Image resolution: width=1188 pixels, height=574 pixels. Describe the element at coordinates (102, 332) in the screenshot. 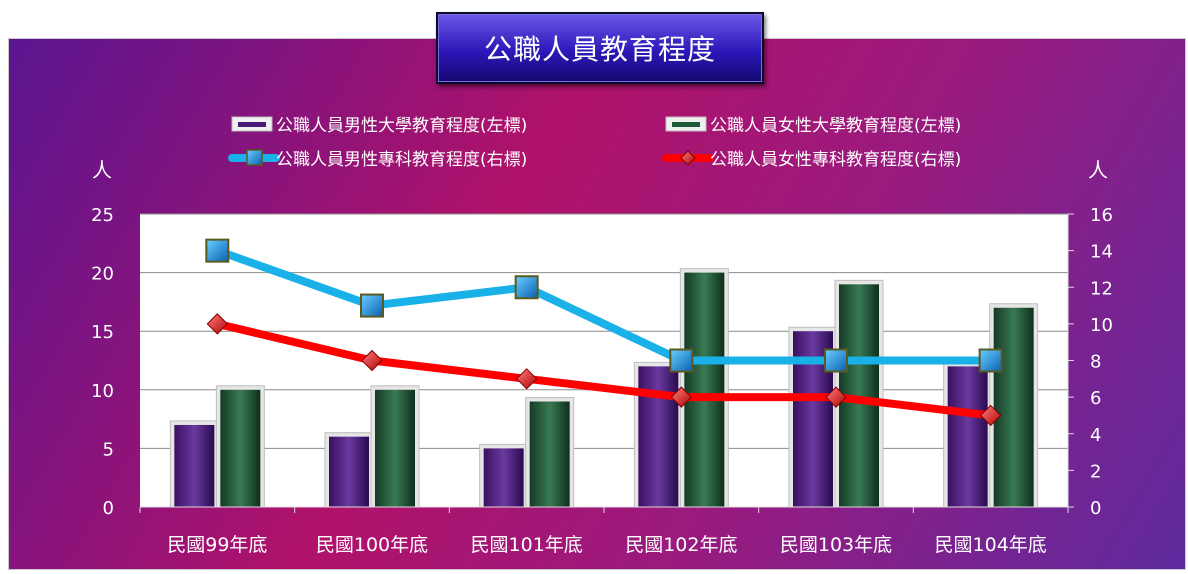

I see `y-tick-left: 15` at that location.